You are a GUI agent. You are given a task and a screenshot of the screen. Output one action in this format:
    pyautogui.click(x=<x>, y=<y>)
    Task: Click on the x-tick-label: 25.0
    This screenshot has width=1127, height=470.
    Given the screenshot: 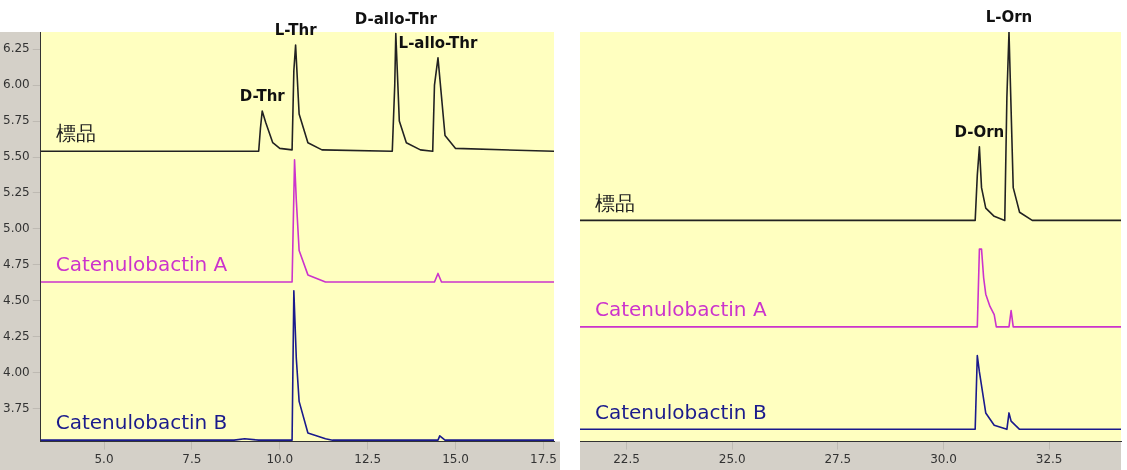 What is the action you would take?
    pyautogui.click(x=732, y=458)
    